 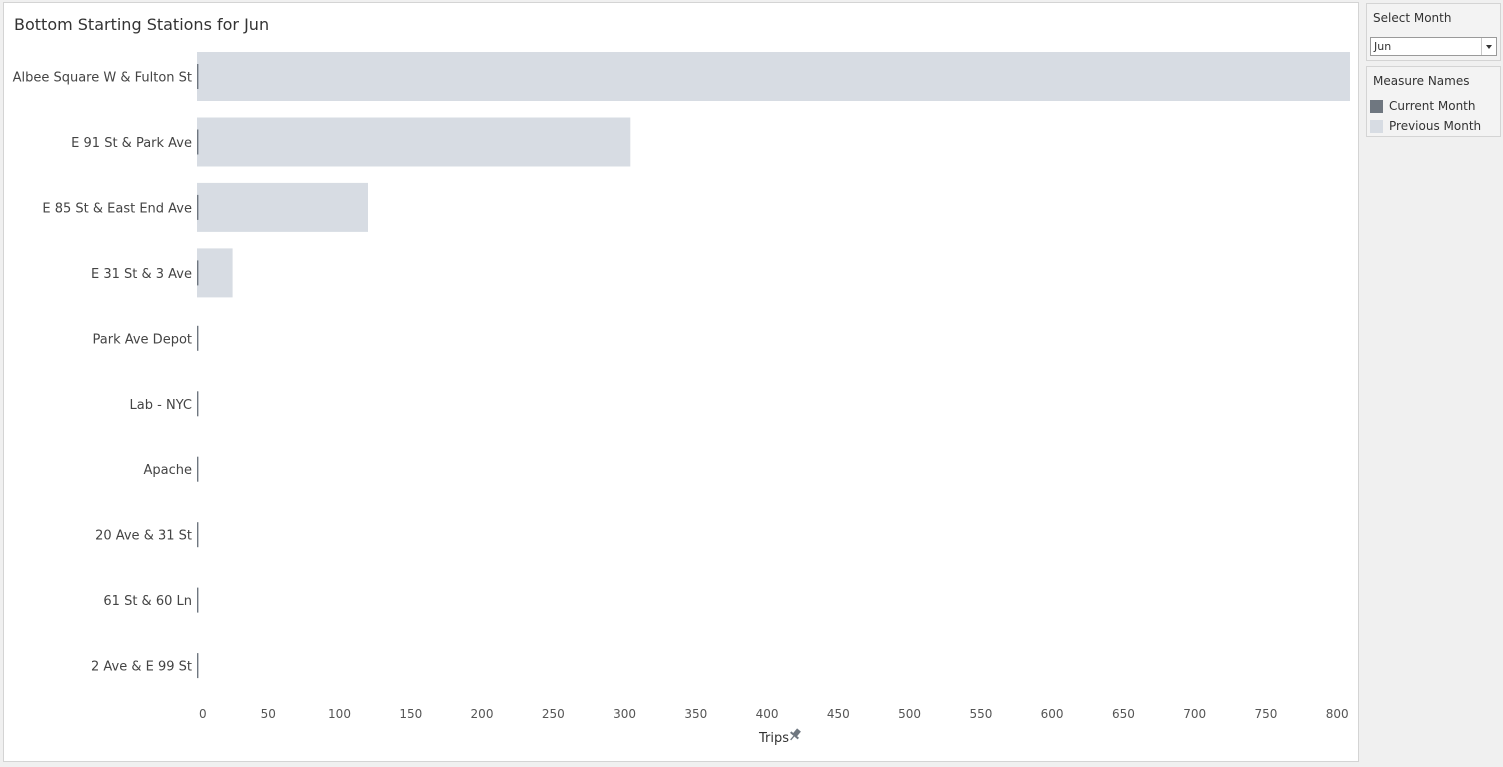 I want to click on chart-title: Bottom Starting Stations for Jun, so click(x=142, y=24).